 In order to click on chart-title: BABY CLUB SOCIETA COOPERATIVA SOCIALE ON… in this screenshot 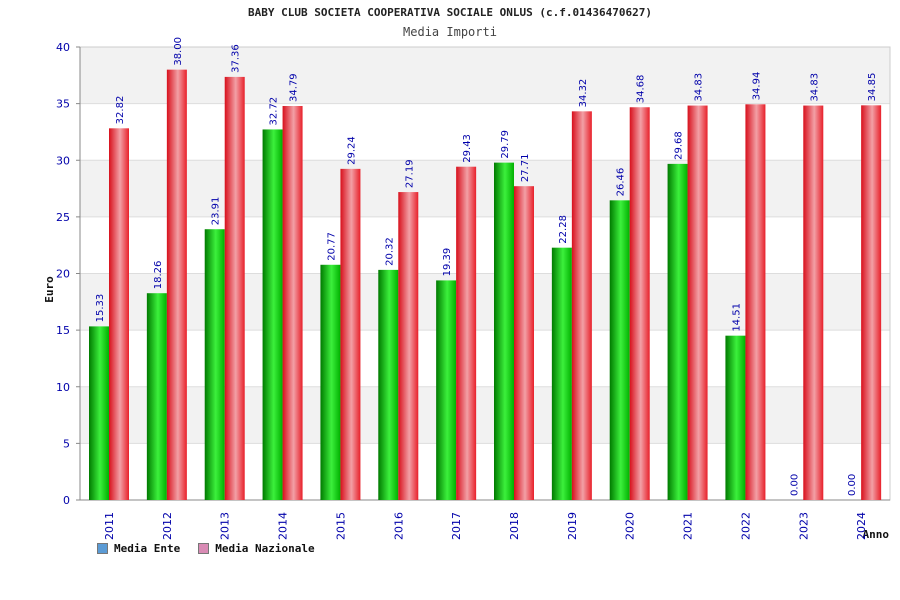, I will do `click(450, 12)`.